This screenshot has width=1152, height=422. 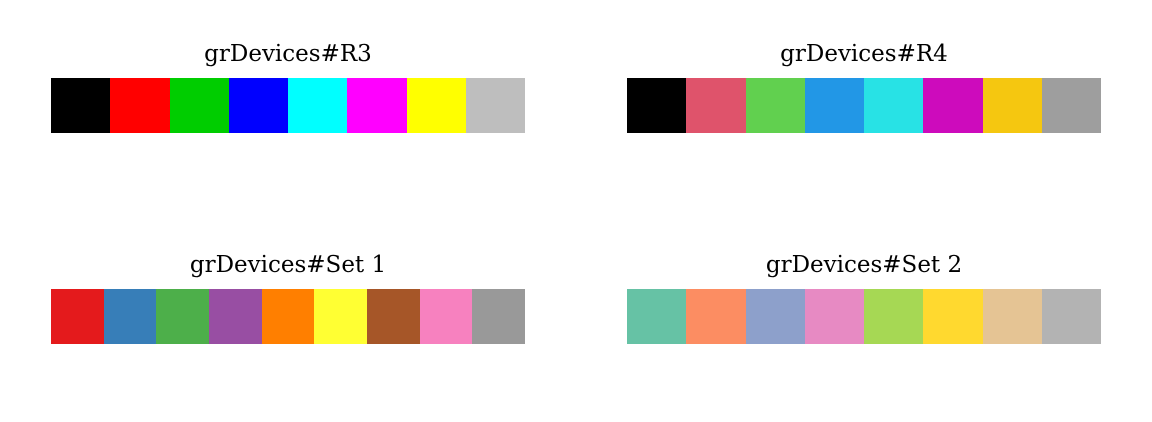 I want to click on palette-title: grDevices#Set 2, so click(x=864, y=265).